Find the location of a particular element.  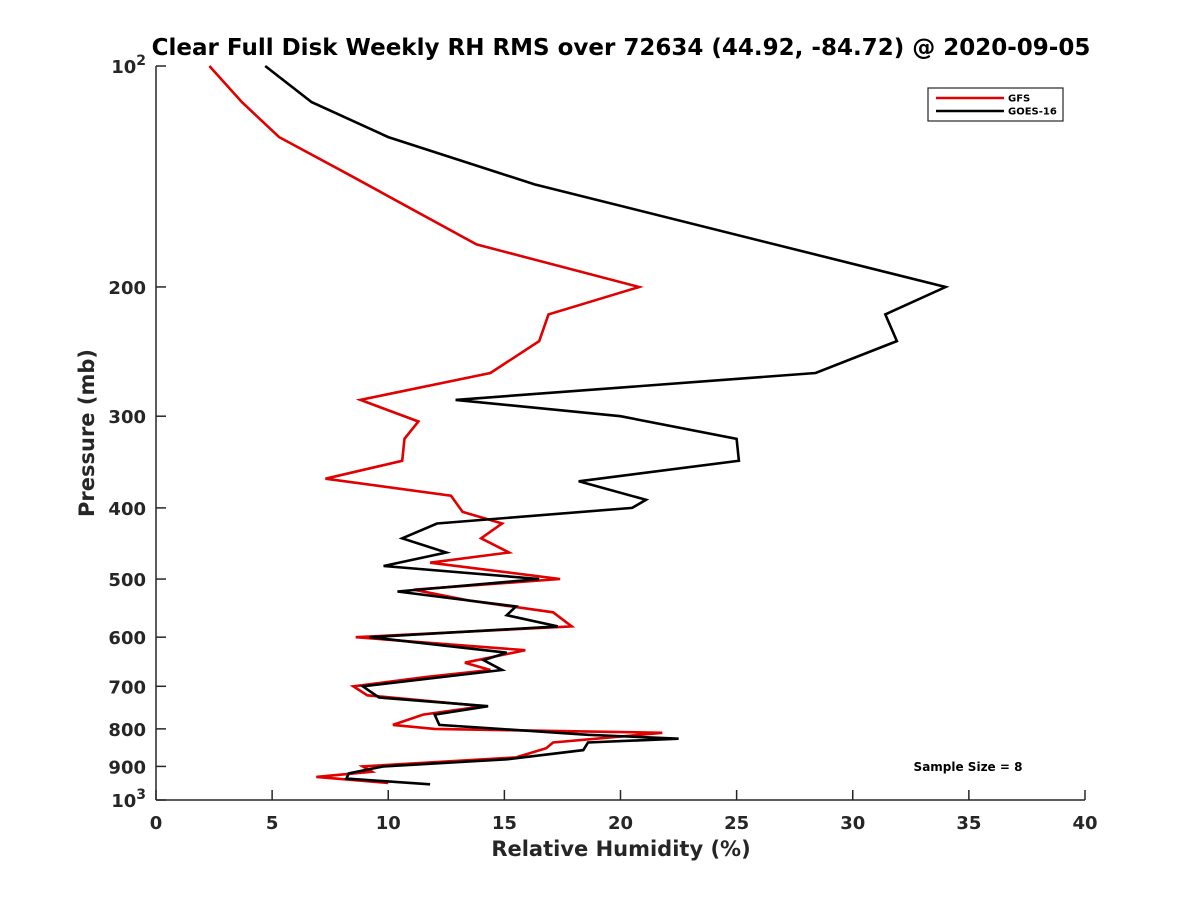

y-tick-label: 600 is located at coordinates (127, 638).